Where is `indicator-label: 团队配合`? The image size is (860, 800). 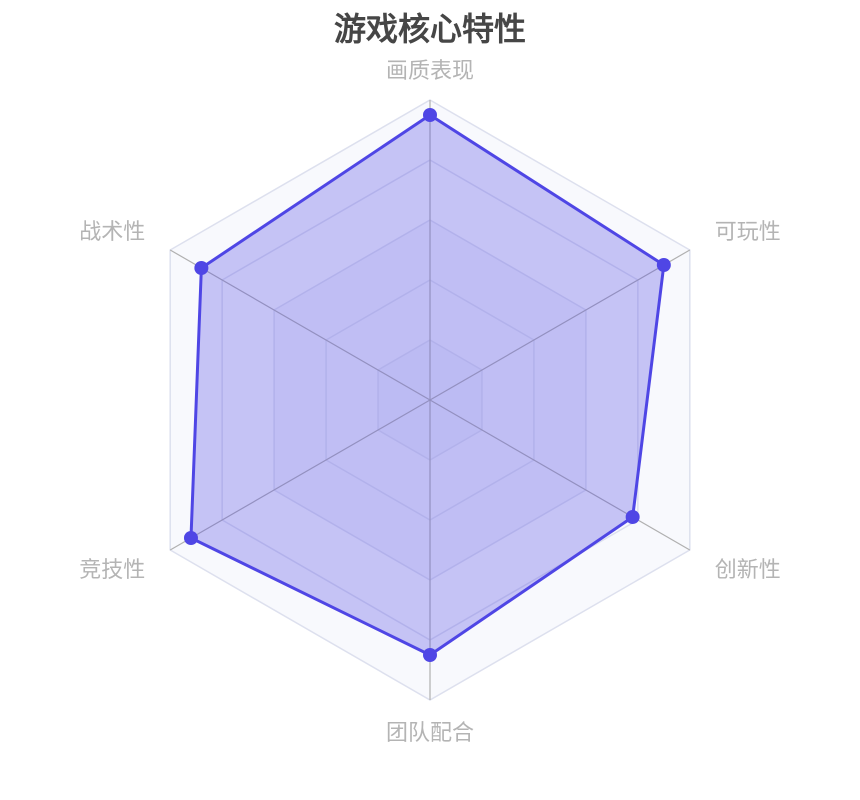
indicator-label: 团队配合 is located at coordinates (430, 733).